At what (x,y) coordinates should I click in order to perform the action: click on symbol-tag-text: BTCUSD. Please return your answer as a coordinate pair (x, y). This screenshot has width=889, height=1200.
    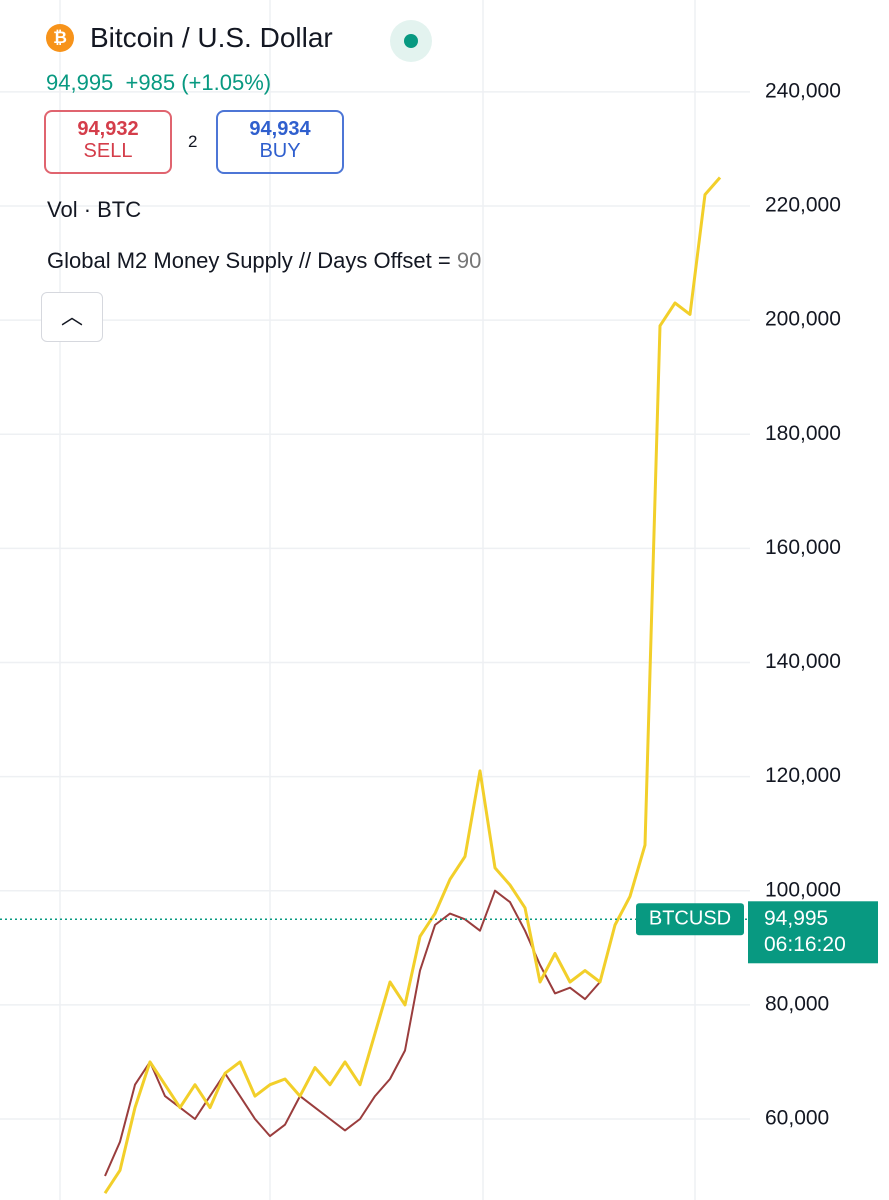
    Looking at the image, I should click on (690, 919).